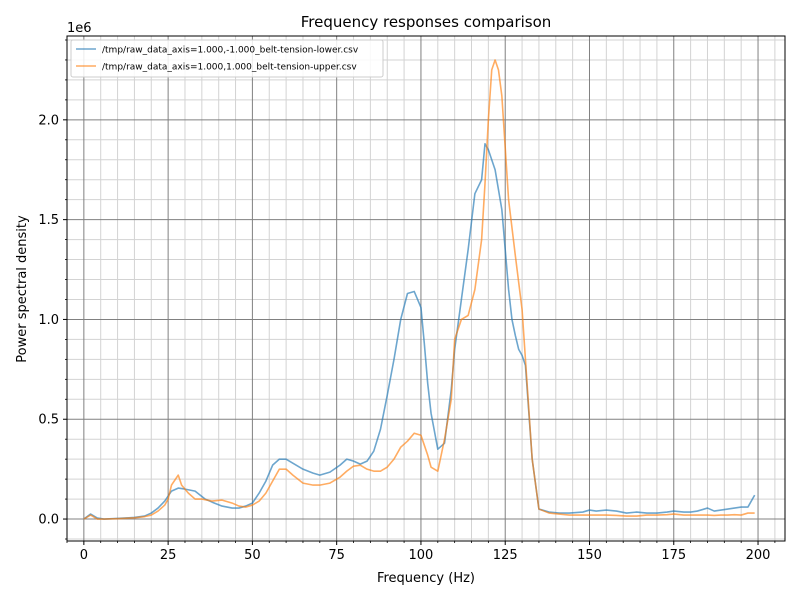 This screenshot has width=800, height=600. Describe the element at coordinates (505, 555) in the screenshot. I see `x-tick-label: 125` at that location.